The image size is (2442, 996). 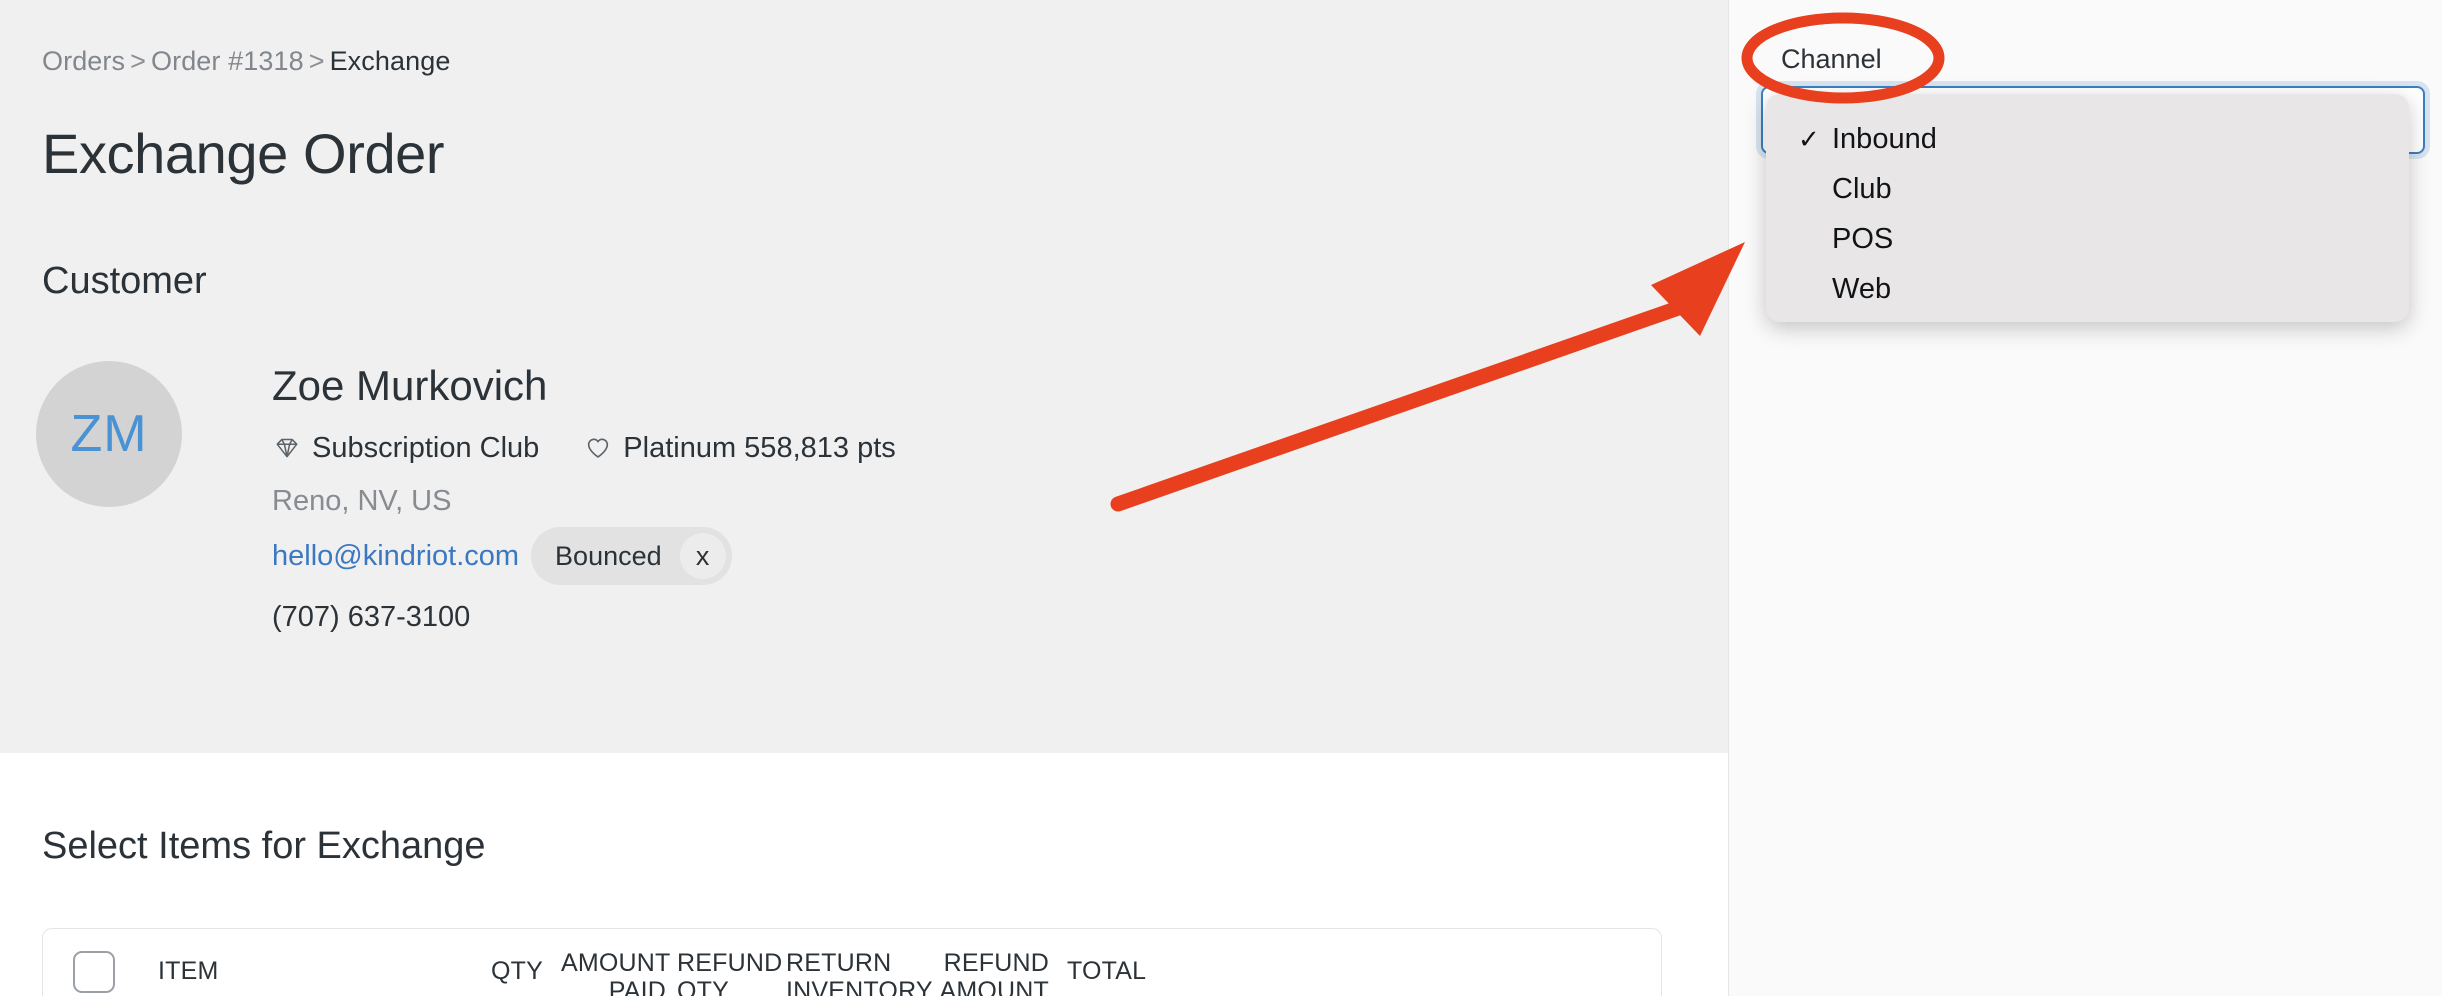 What do you see at coordinates (426, 447) in the screenshot?
I see `membership-label: Subscription Club` at bounding box center [426, 447].